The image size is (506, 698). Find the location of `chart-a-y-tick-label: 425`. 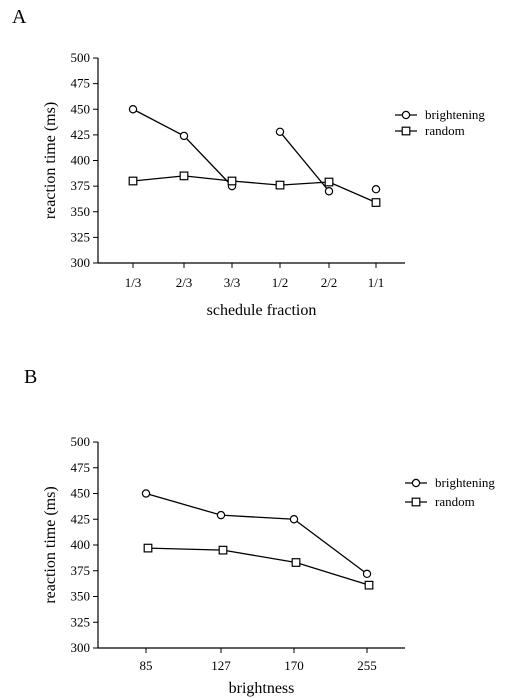

chart-a-y-tick-label: 425 is located at coordinates (81, 134).